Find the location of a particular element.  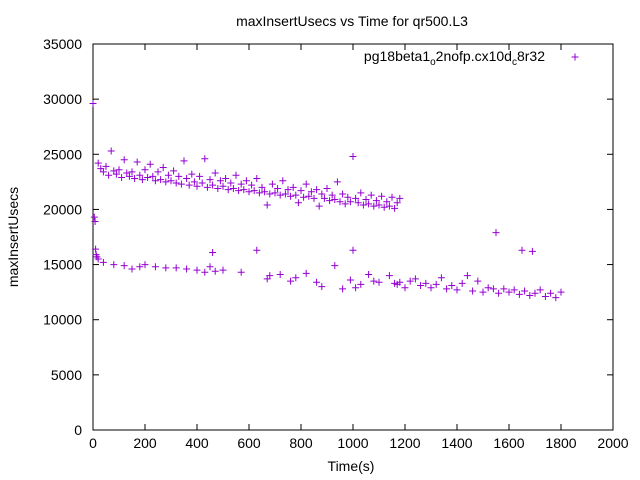

legend-marker is located at coordinates (575, 57).